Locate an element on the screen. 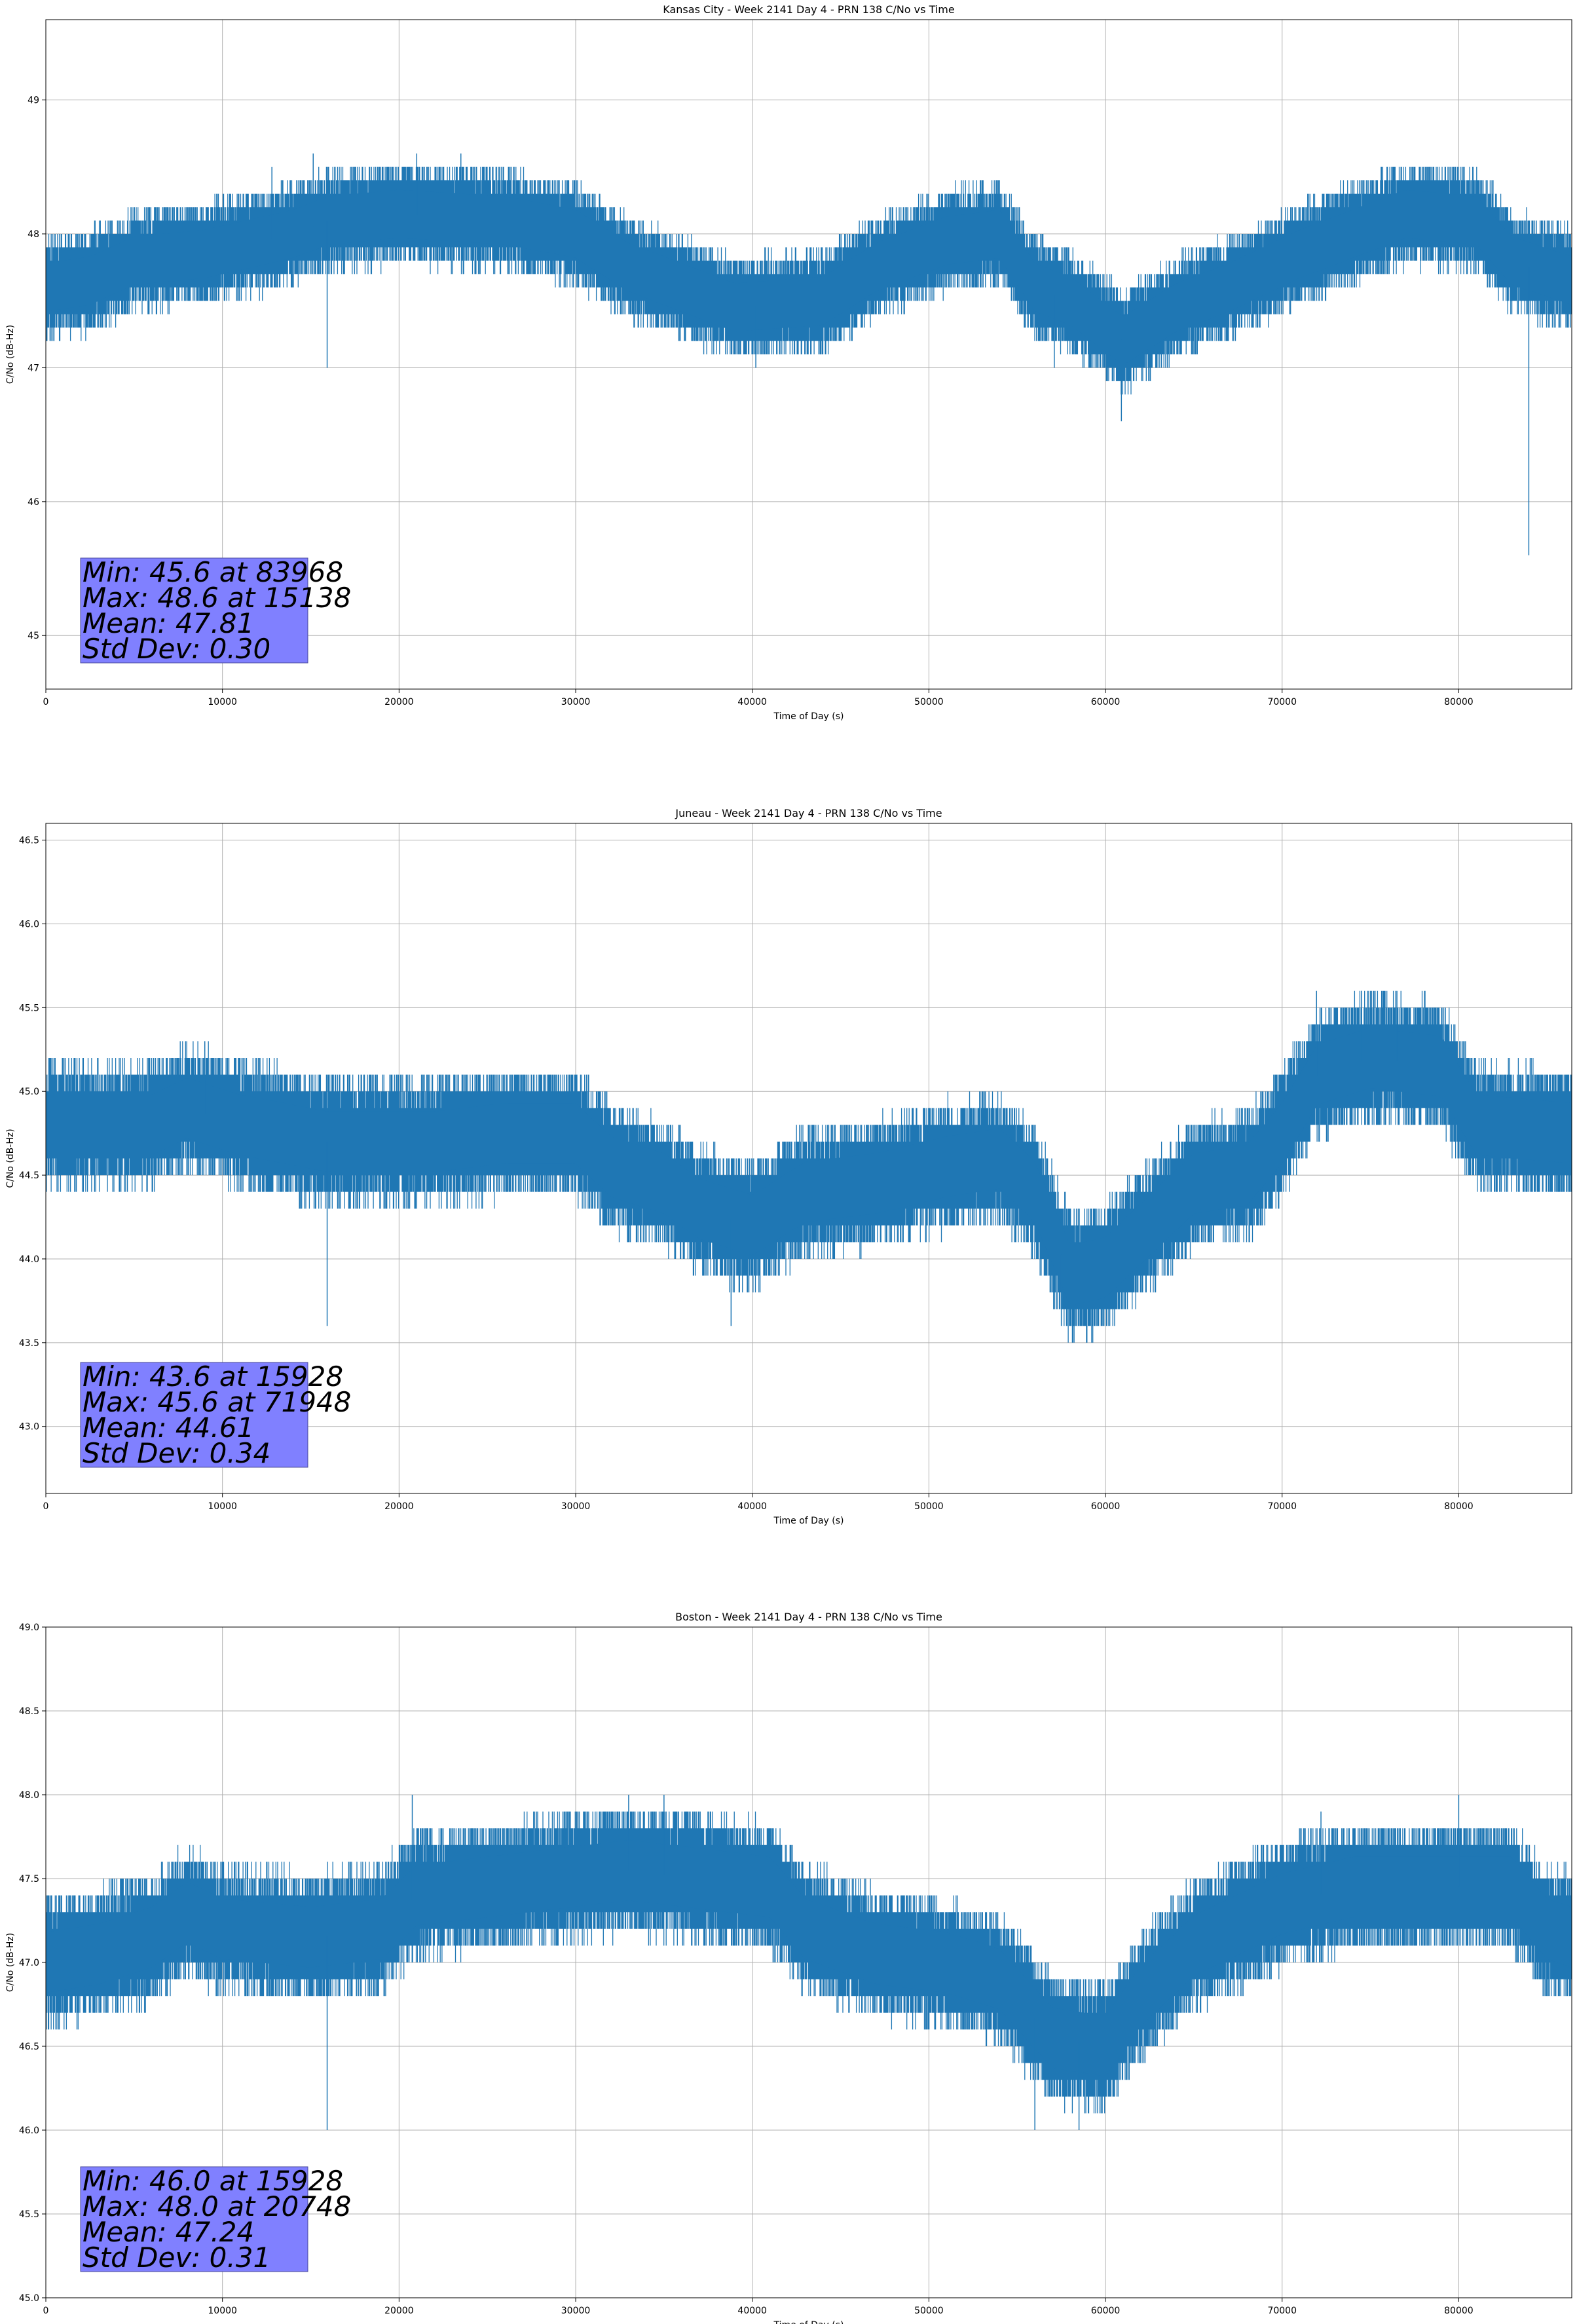 This screenshot has height=2324, width=1577. stats-line: Mean: 47.24 is located at coordinates (168, 2232).